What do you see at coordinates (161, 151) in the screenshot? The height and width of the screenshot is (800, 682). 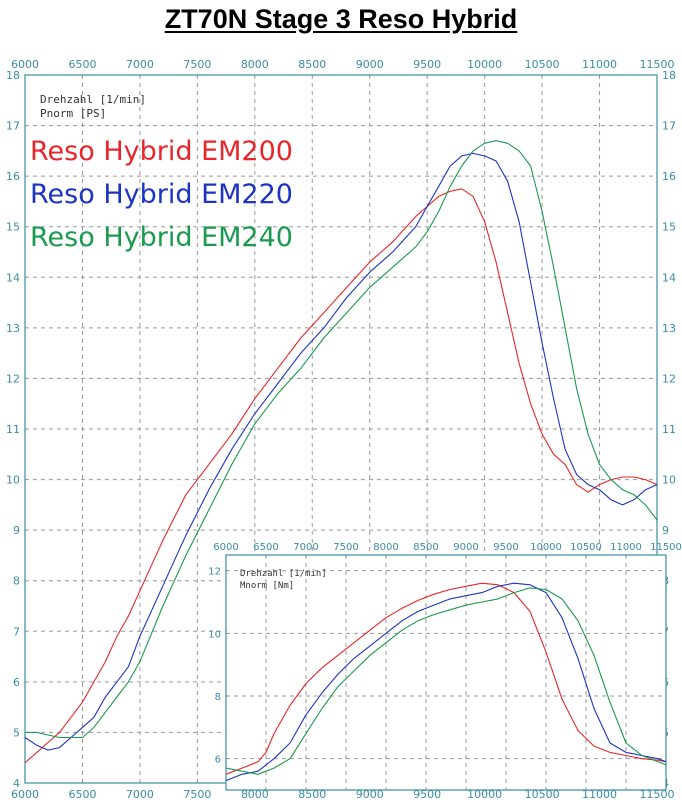 I see `legend-entry-reso-hybrid-em200: Reso Hybrid EM200` at bounding box center [161, 151].